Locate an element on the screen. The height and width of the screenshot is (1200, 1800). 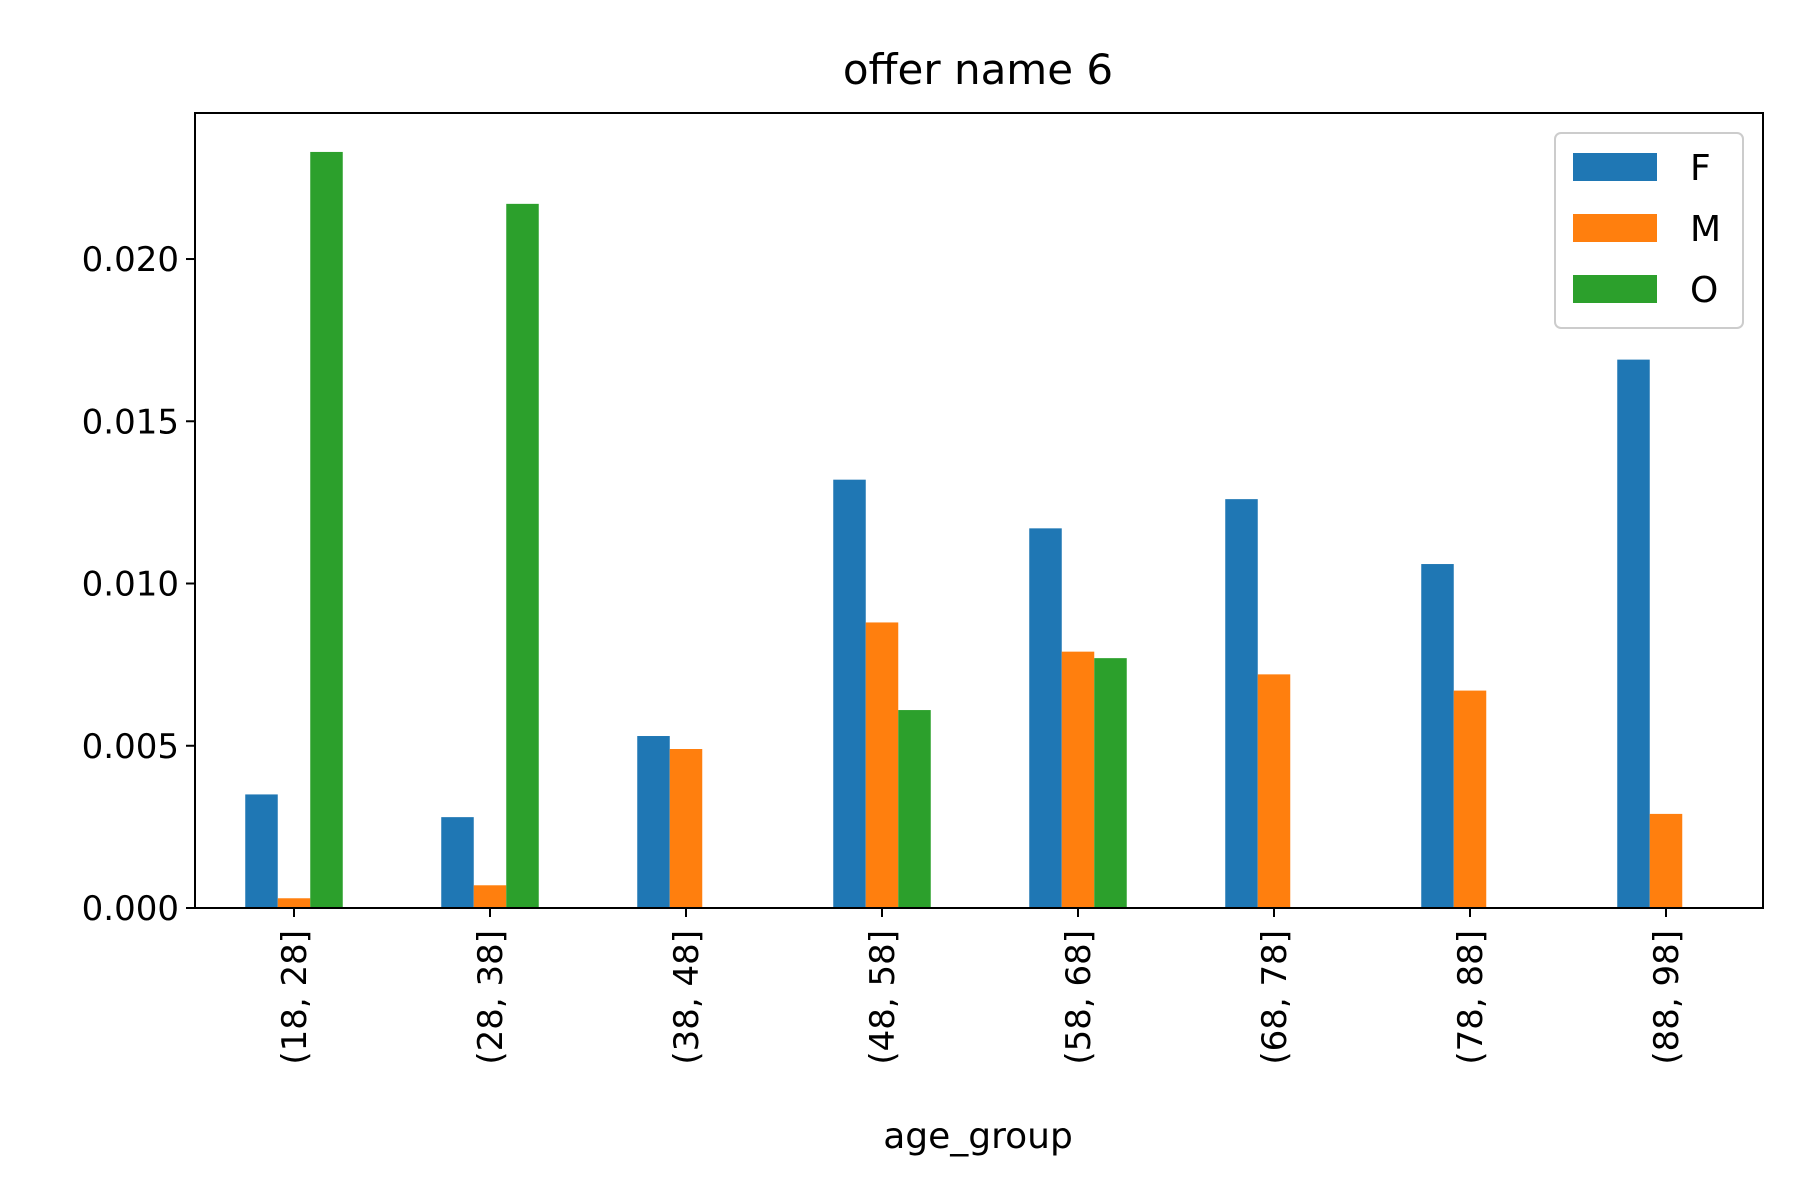
legend-swatch-o is located at coordinates (1615, 289).